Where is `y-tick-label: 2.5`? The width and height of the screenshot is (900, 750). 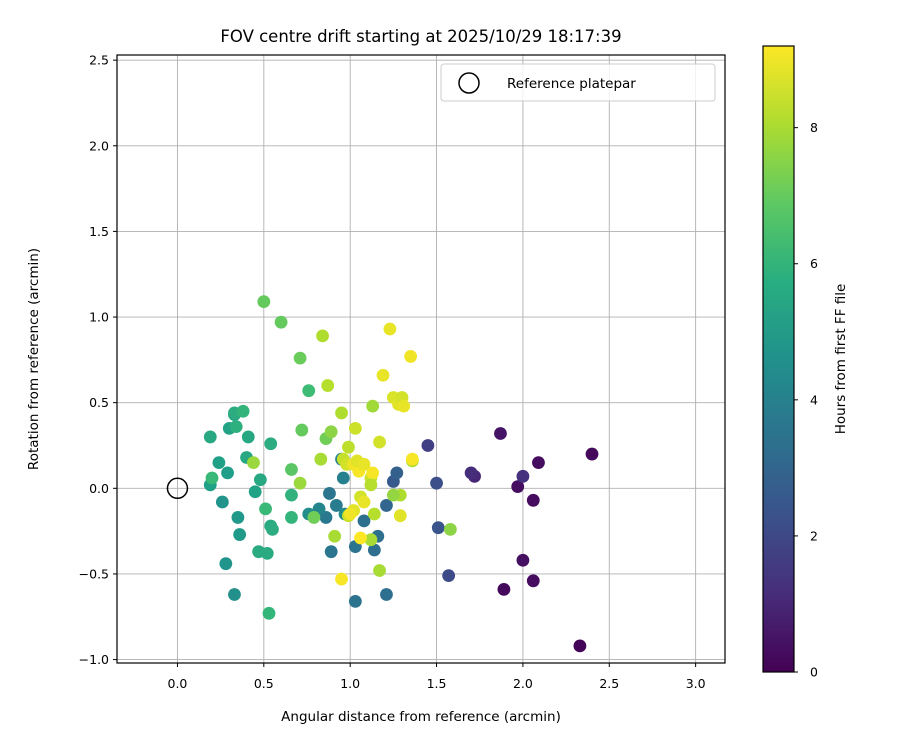
y-tick-label: 2.5 is located at coordinates (99, 60).